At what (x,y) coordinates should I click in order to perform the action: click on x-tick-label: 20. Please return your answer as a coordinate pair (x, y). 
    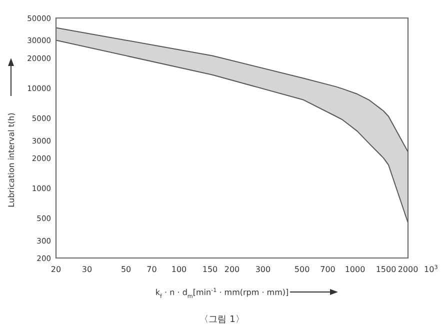
    Looking at the image, I should click on (56, 269).